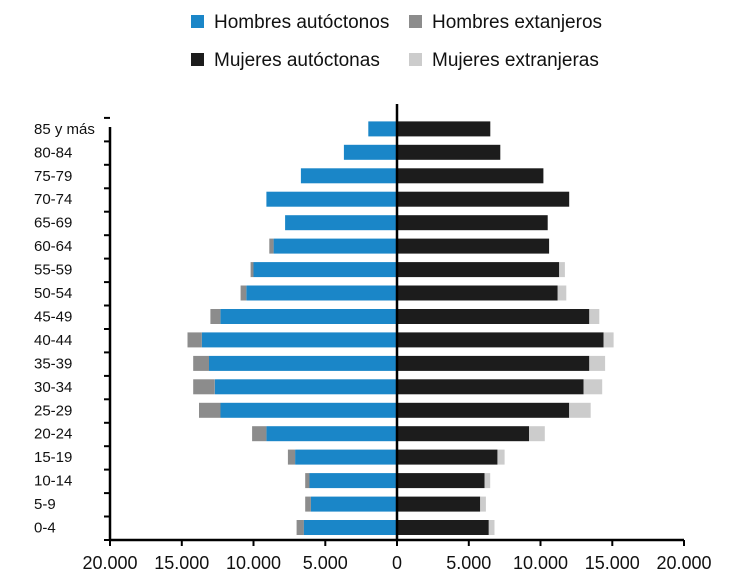 This screenshot has height=577, width=740. Describe the element at coordinates (53, 152) in the screenshot. I see `y-tick-label-80-84: 80-84` at that location.